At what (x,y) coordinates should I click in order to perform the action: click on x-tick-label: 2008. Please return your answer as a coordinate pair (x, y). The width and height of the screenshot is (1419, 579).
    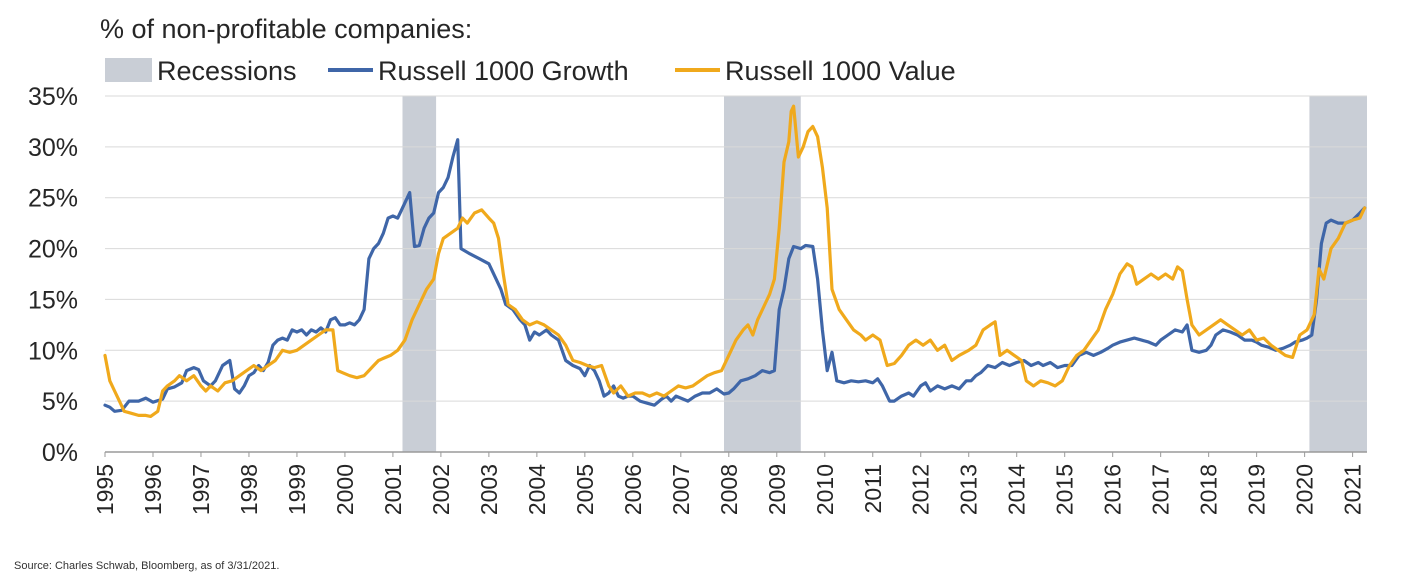
    Looking at the image, I should click on (729, 489).